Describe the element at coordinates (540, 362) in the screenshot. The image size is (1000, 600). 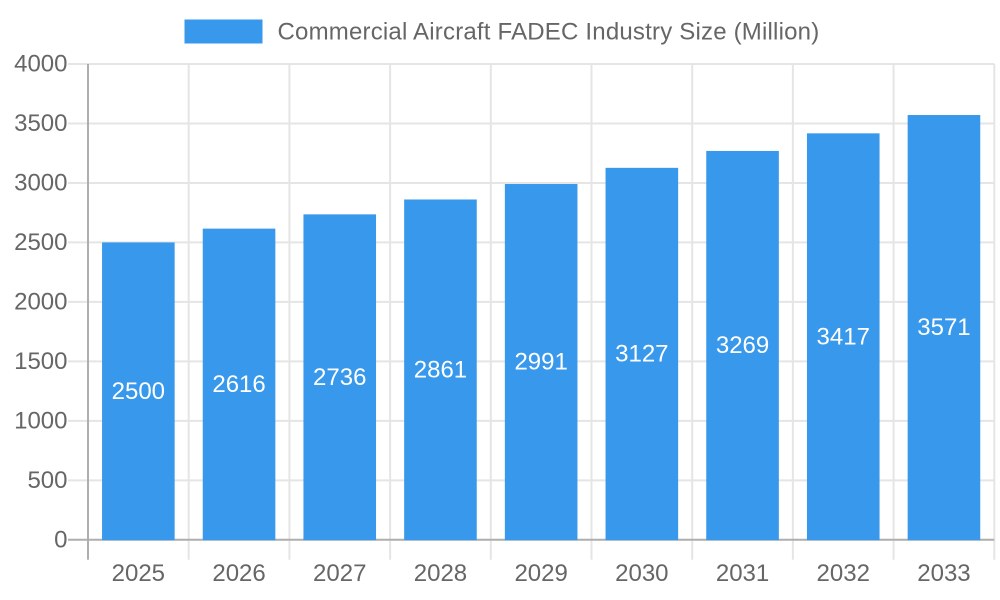
I see `svg-text: 2991` at that location.